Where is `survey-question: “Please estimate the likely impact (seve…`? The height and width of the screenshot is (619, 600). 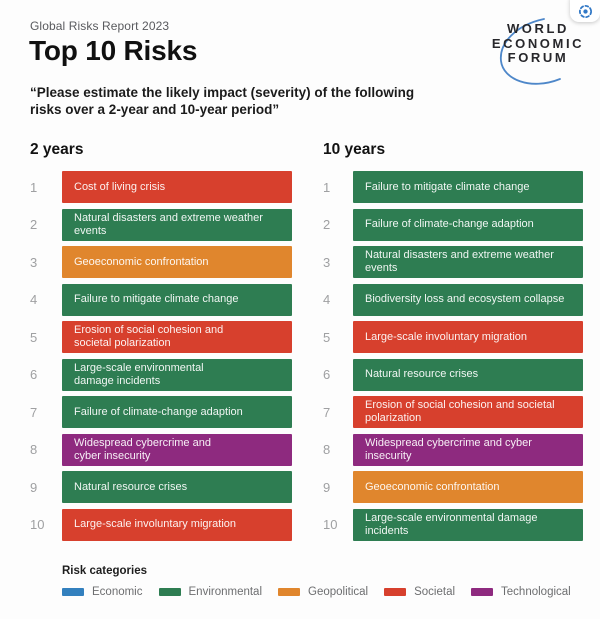 survey-question: “Please estimate the likely impact (seve… is located at coordinates (222, 101).